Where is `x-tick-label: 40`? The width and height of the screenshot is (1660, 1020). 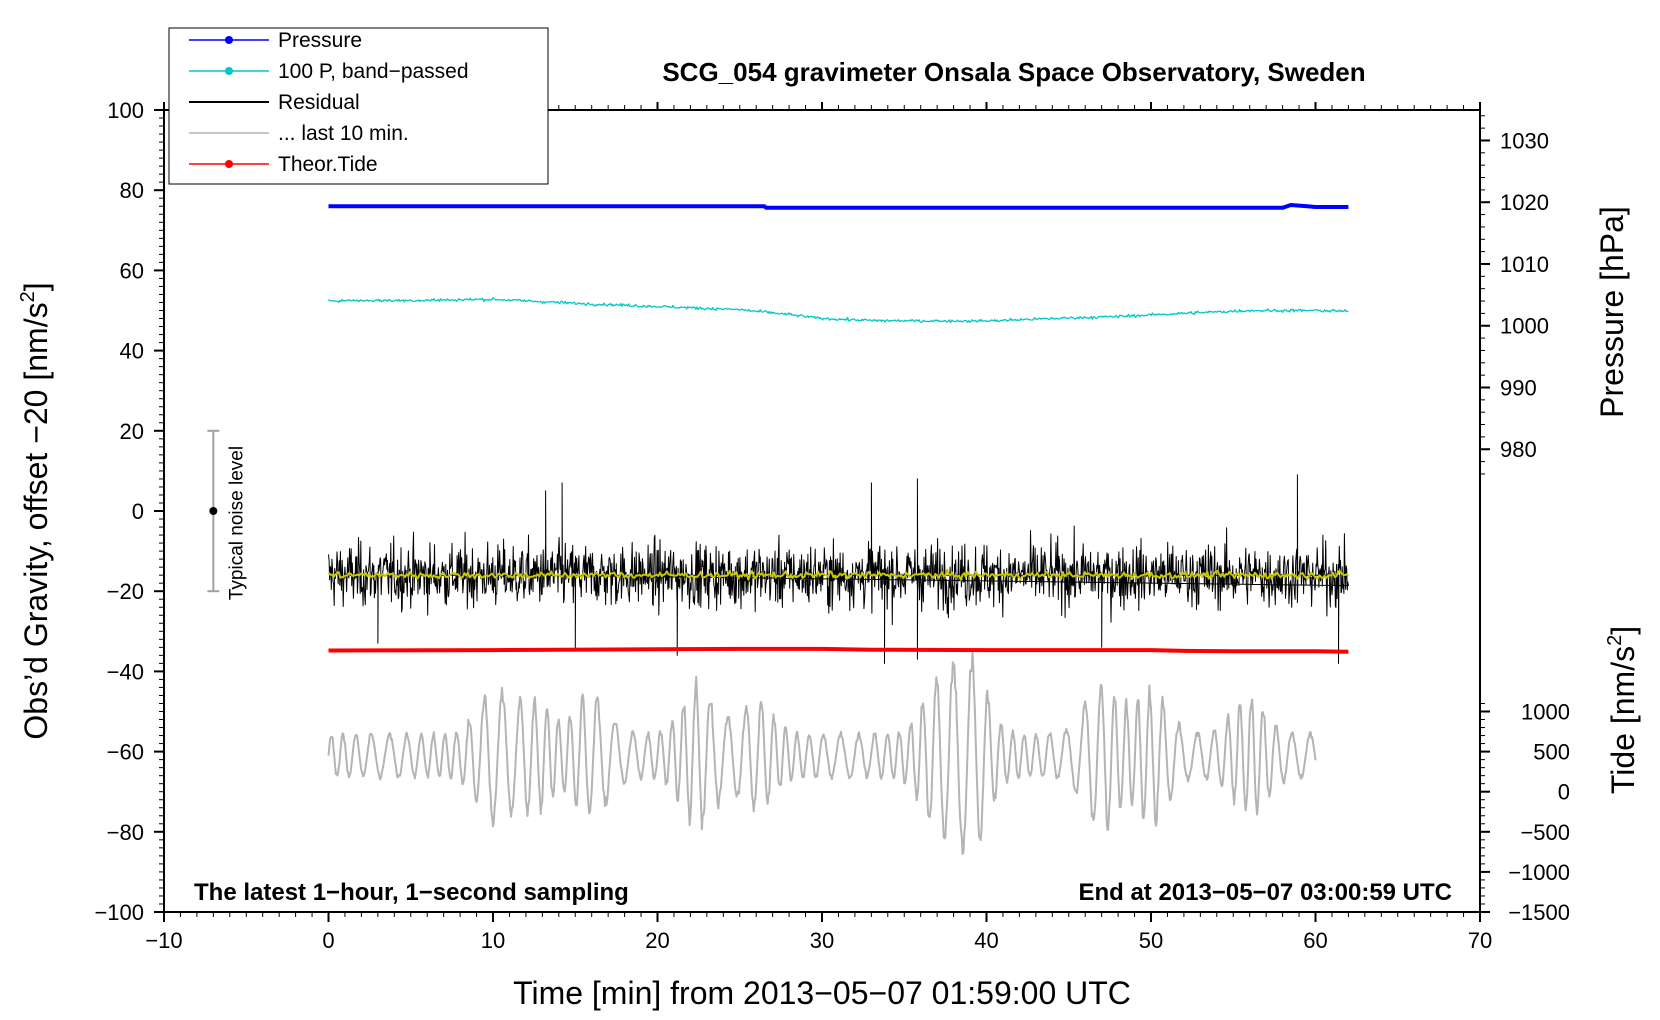
x-tick-label: 40 is located at coordinates (986, 940).